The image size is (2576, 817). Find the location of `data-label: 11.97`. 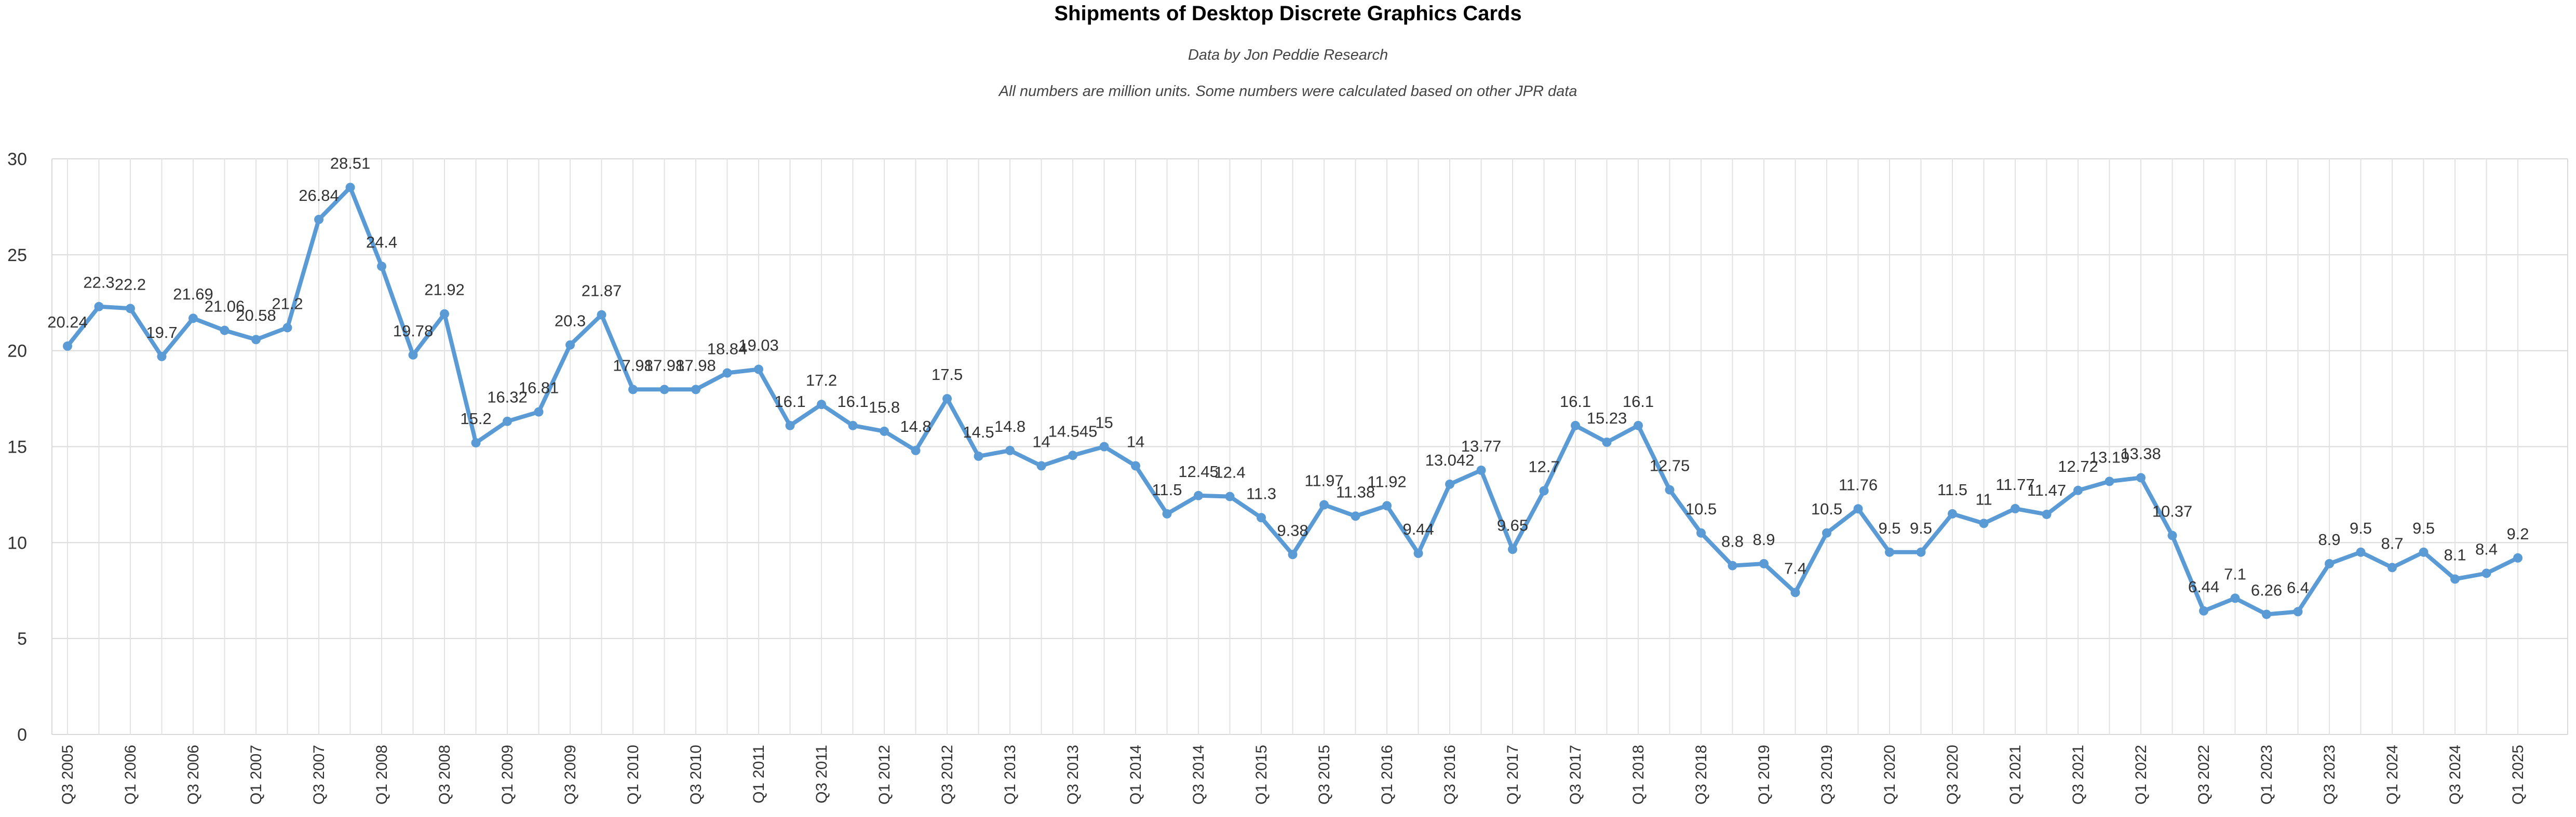

data-label: 11.97 is located at coordinates (1323, 481).